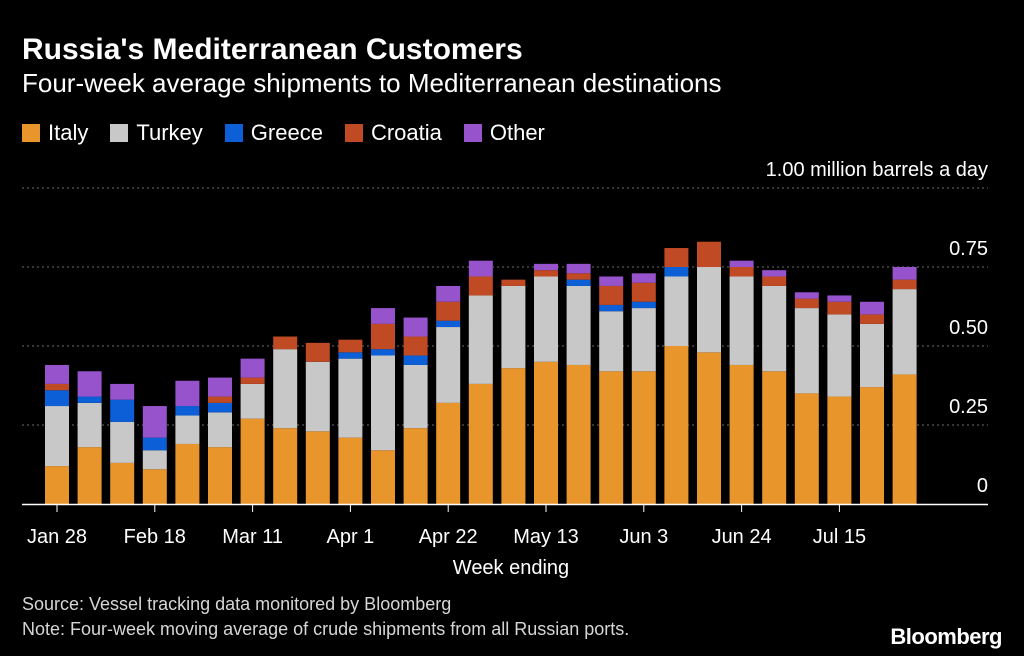 This screenshot has height=656, width=1024. Describe the element at coordinates (968, 328) in the screenshot. I see `y-tick-label: 0.50` at that location.